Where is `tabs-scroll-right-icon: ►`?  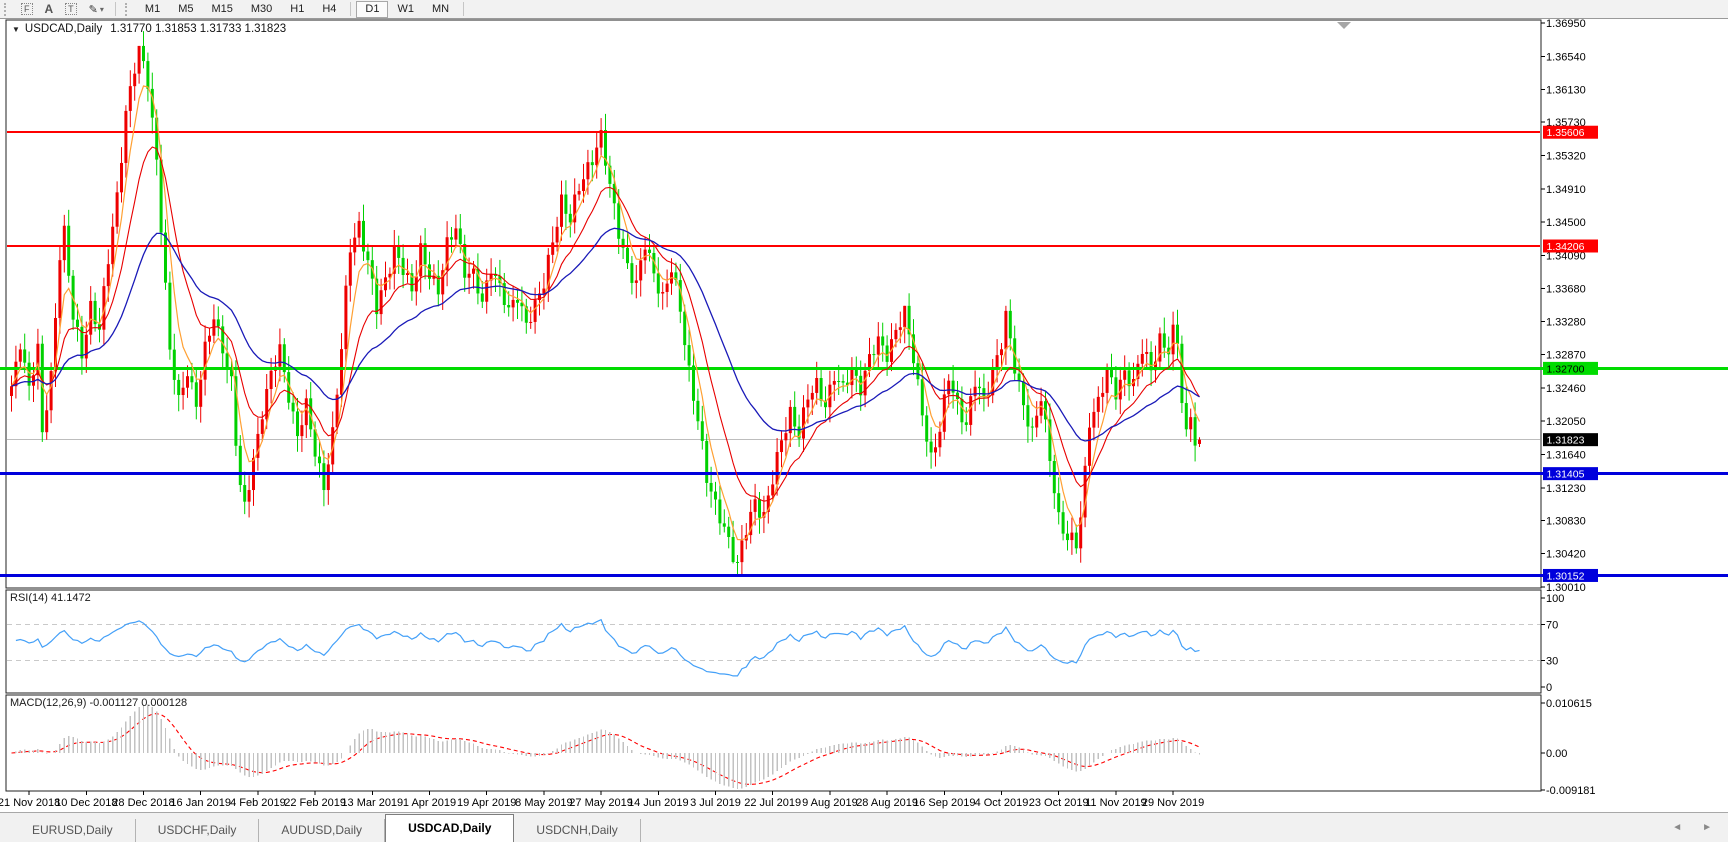 tabs-scroll-right-icon: ► is located at coordinates (1707, 827).